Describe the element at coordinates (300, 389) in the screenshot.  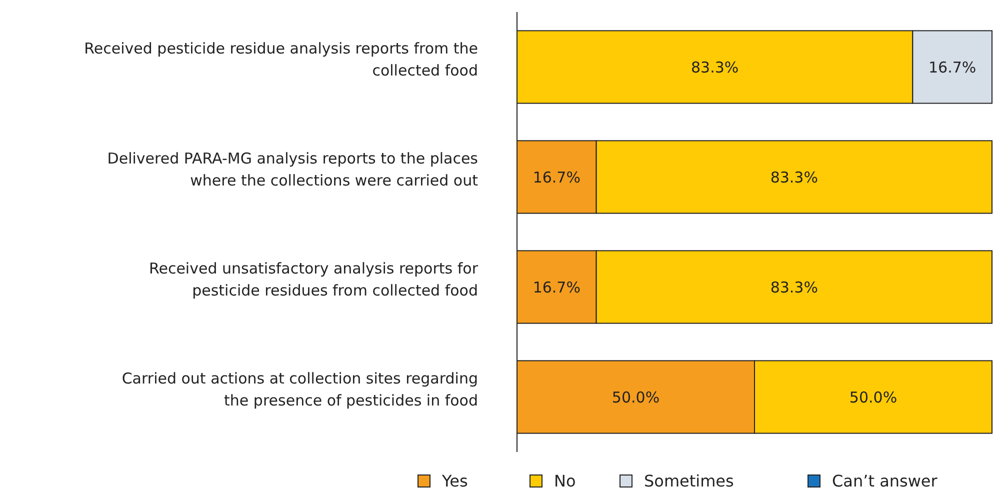
I see `y-tick-label: Carried out actions at collection sites regarding the presence of pesticides in food` at that location.